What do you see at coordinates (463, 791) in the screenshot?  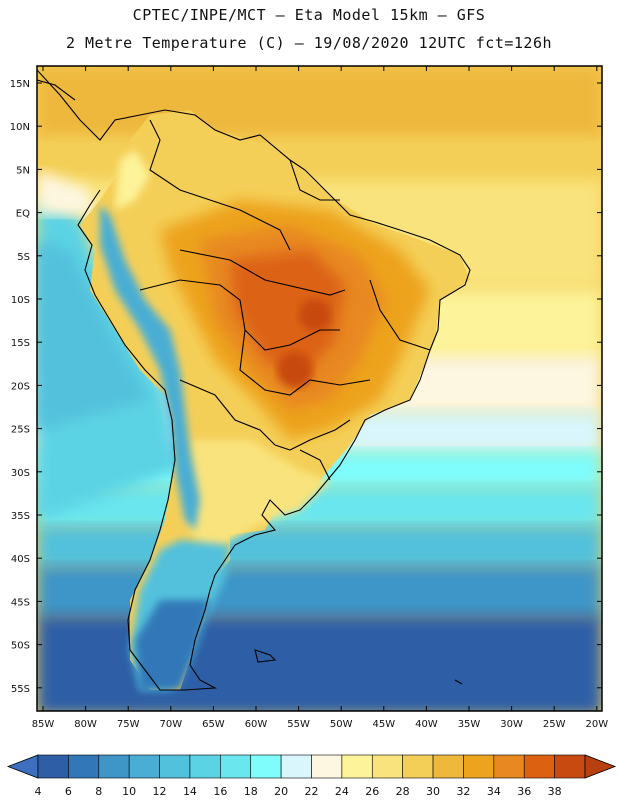 I see `color-bar-label: 32` at bounding box center [463, 791].